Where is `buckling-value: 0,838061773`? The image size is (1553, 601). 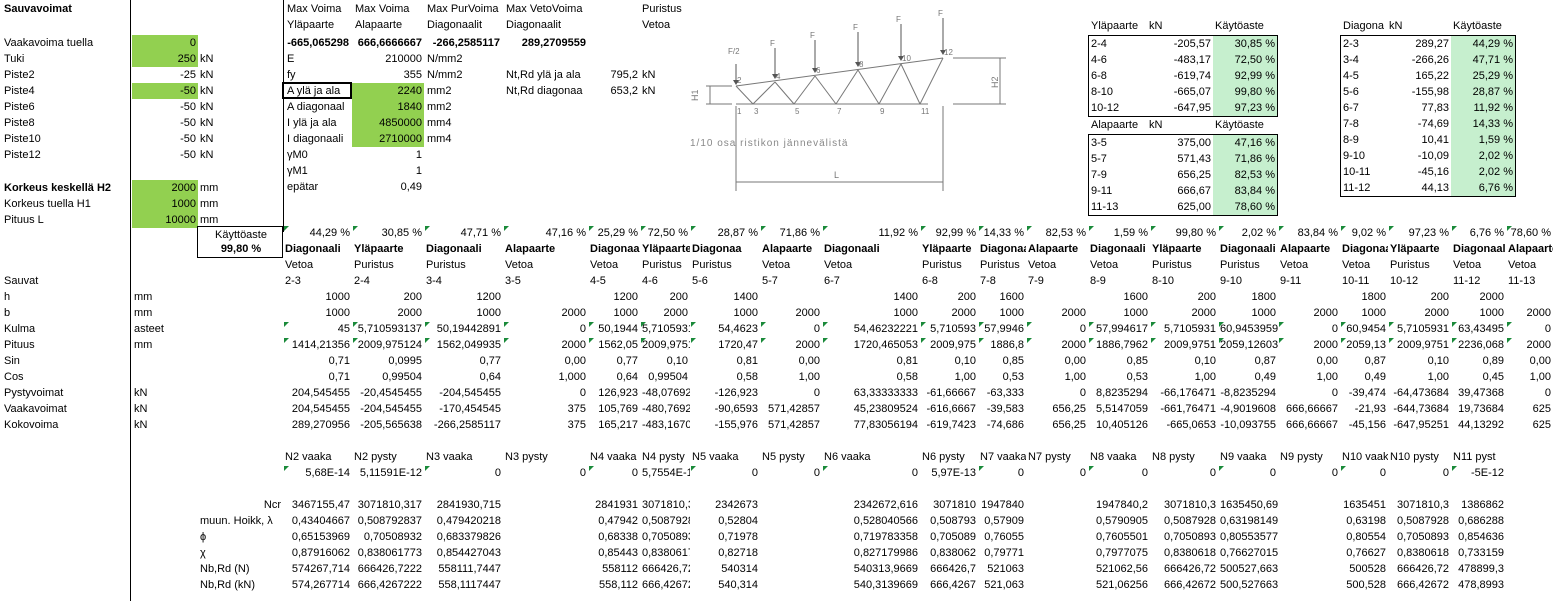 buckling-value: 0,838061773 is located at coordinates (666, 553).